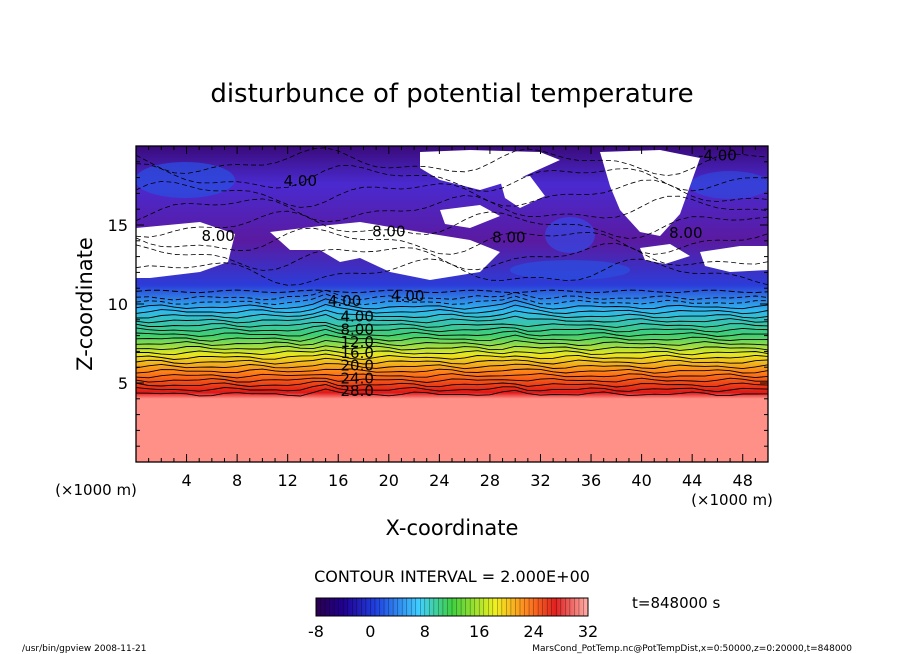 The height and width of the screenshot is (654, 904). Describe the element at coordinates (316, 631) in the screenshot. I see `colorbar-tick-label: -8` at that location.